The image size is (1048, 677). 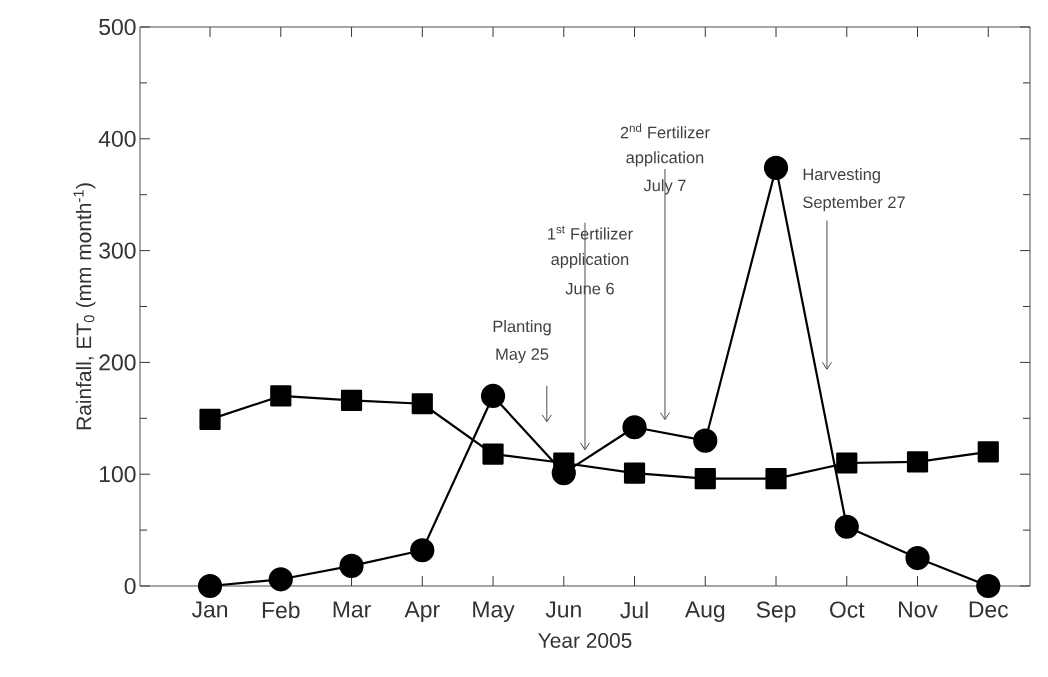 What do you see at coordinates (522, 328) in the screenshot?
I see `annotation: Planting` at bounding box center [522, 328].